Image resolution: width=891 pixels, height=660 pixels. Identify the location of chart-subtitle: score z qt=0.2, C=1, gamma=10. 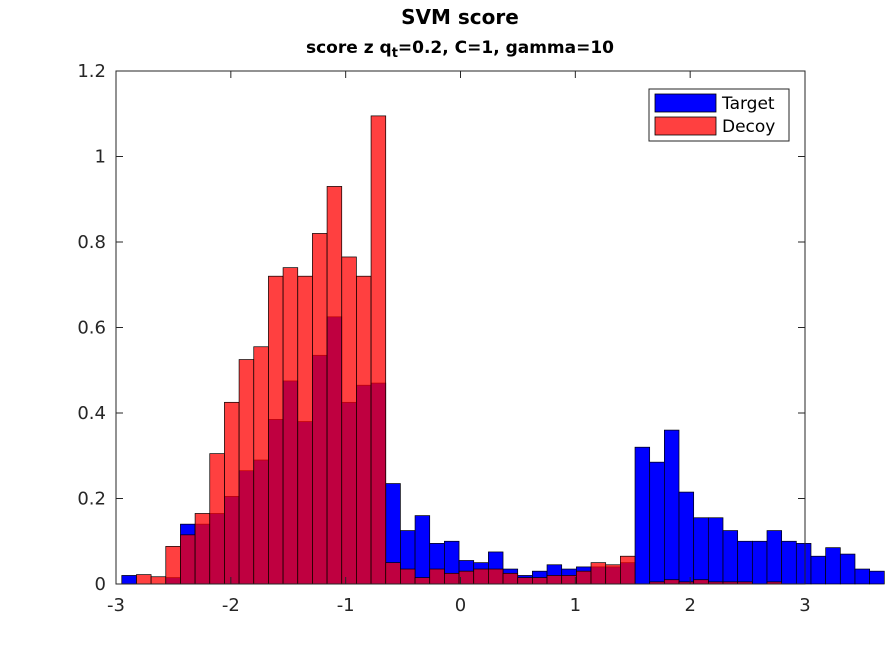
(460, 49).